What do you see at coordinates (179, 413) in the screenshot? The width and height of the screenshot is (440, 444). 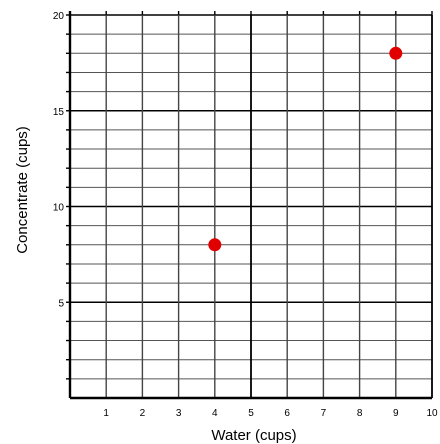 I see `x-tick-label: 3` at bounding box center [179, 413].